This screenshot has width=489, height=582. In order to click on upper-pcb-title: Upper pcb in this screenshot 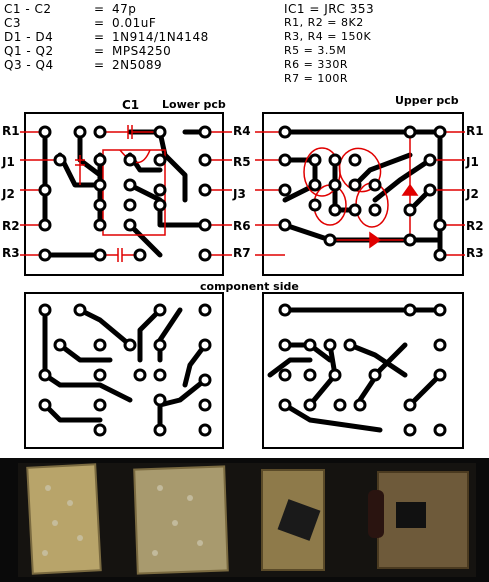, I will do `click(427, 100)`.